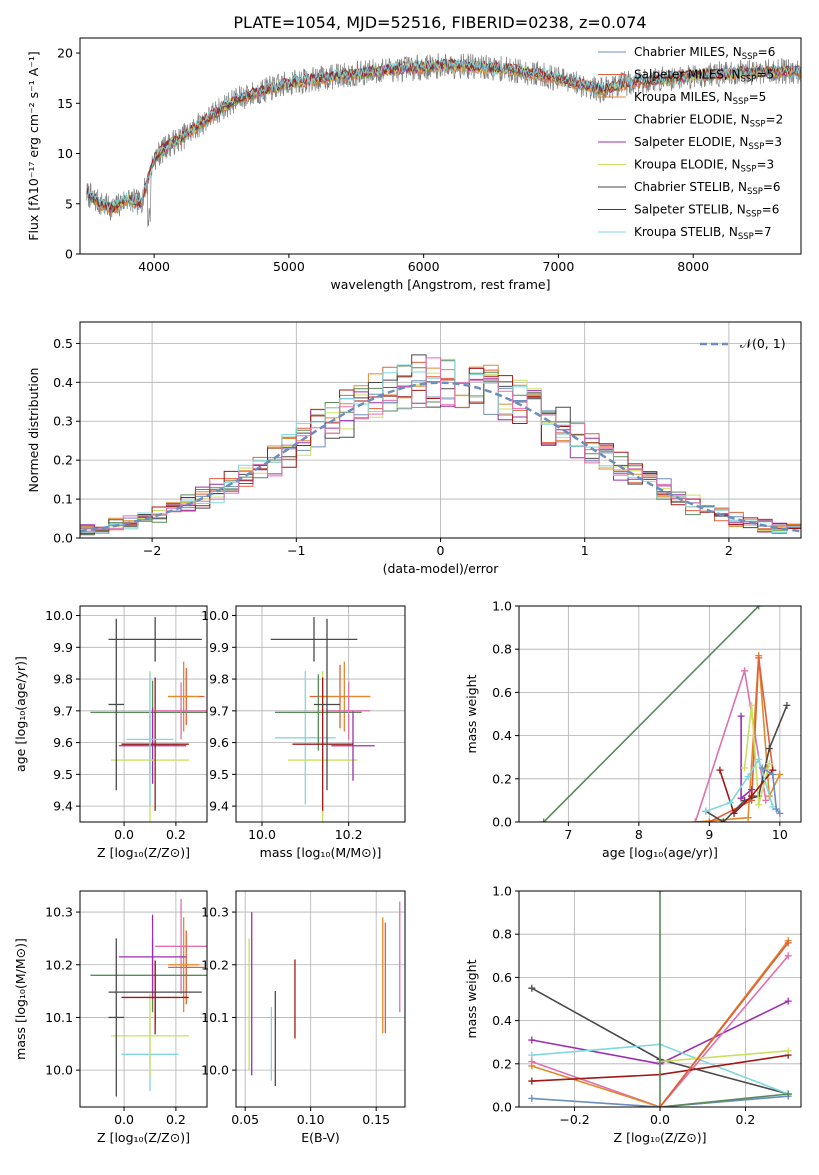  Describe the element at coordinates (63, 806) in the screenshot. I see `y-tick-label: 9.4` at that location.